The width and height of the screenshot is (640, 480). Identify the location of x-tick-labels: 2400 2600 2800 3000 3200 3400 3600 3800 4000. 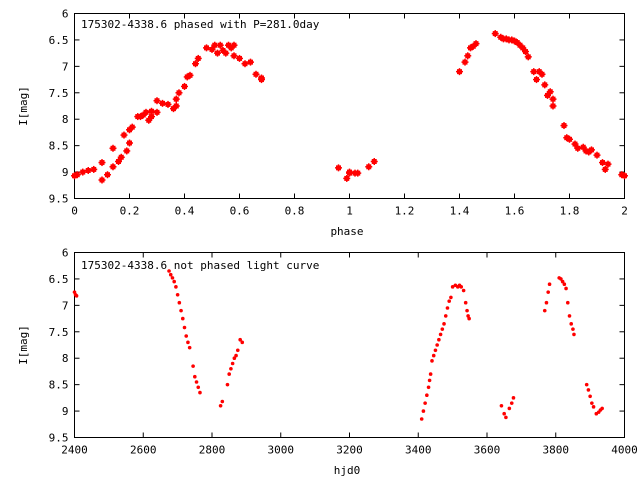
(349, 450).